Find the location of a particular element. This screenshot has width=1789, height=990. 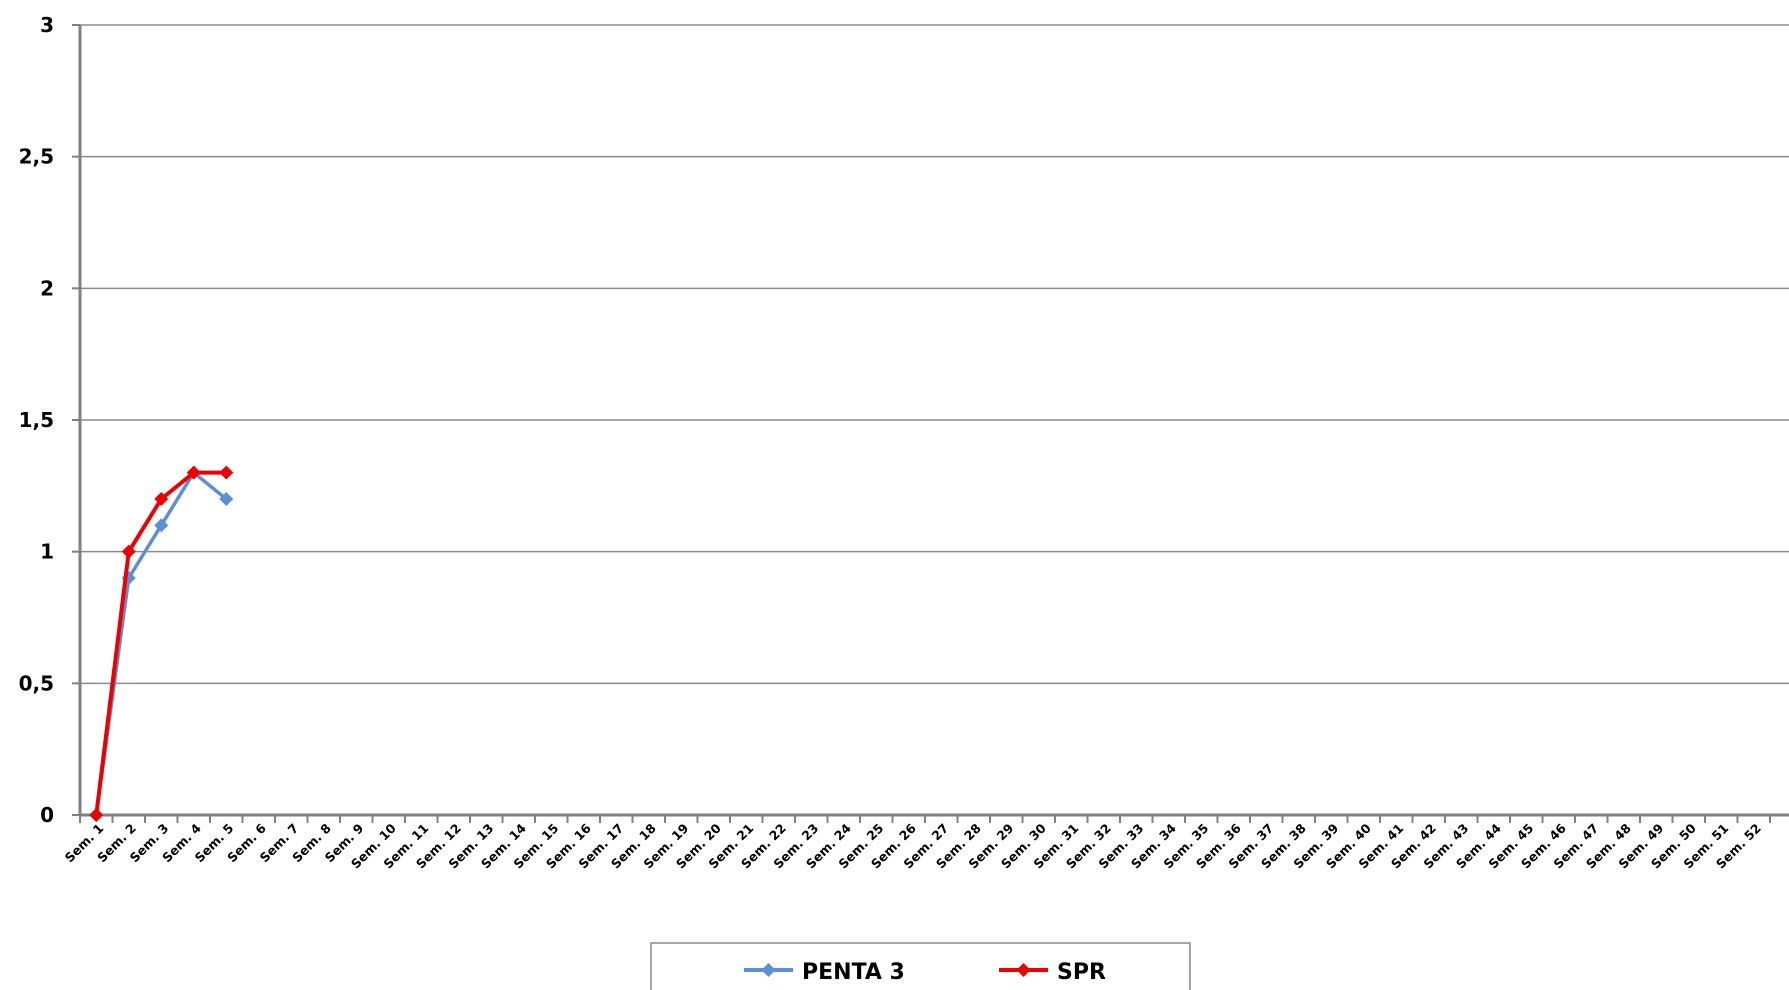

y-tick-label: 2,5 is located at coordinates (36, 157).